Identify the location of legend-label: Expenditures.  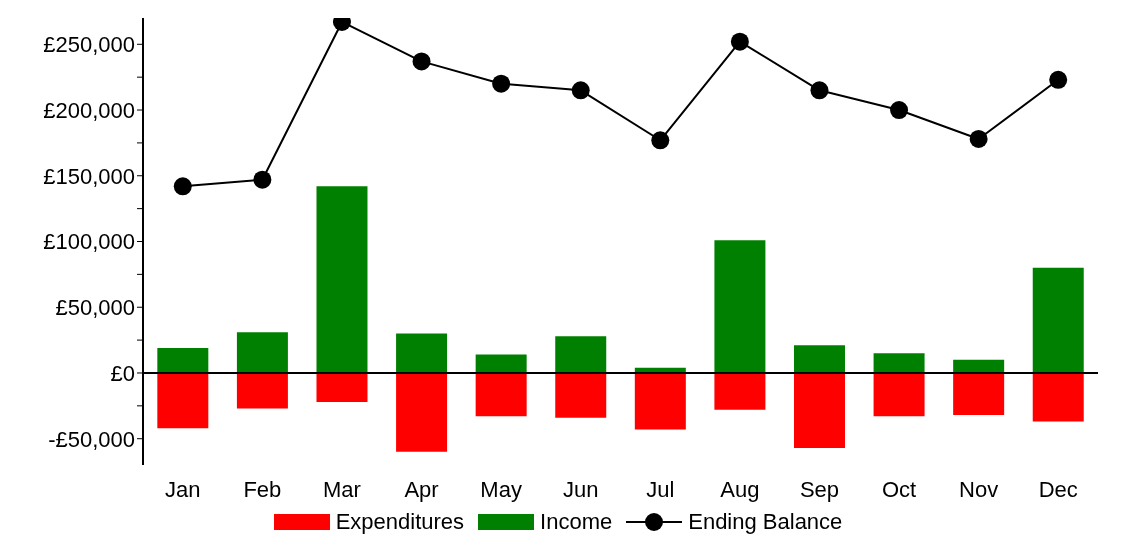
(400, 522).